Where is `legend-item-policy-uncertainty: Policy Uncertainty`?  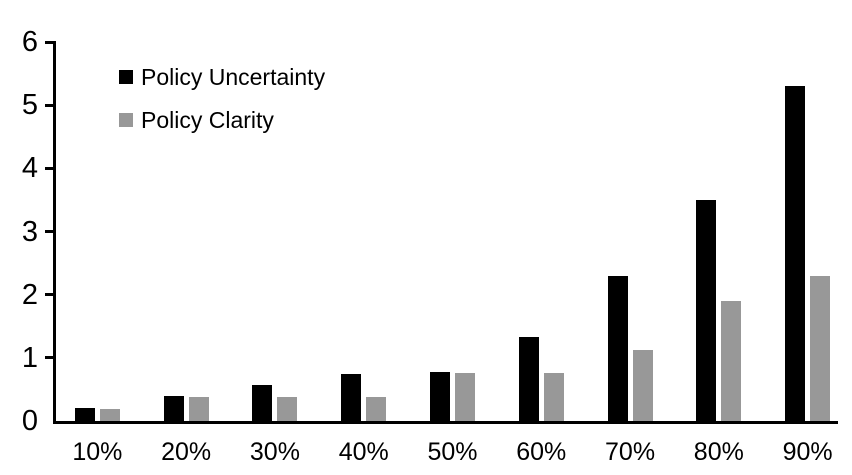
legend-item-policy-uncertainty: Policy Uncertainty is located at coordinates (222, 77).